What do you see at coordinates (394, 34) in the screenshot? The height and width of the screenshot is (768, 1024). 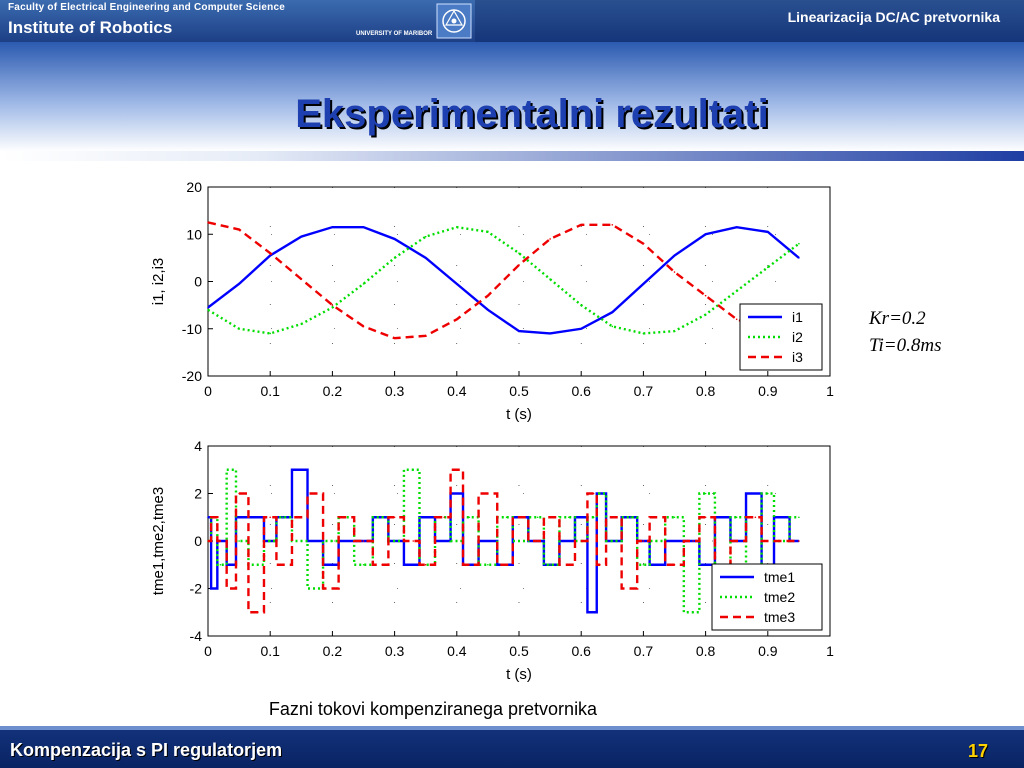 I see `university-name: UNIVERSITY OF MARIBOR` at bounding box center [394, 34].